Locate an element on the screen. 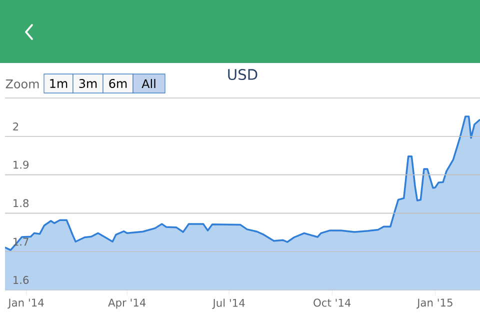  x-tick-label: Jan '15 is located at coordinates (434, 303).